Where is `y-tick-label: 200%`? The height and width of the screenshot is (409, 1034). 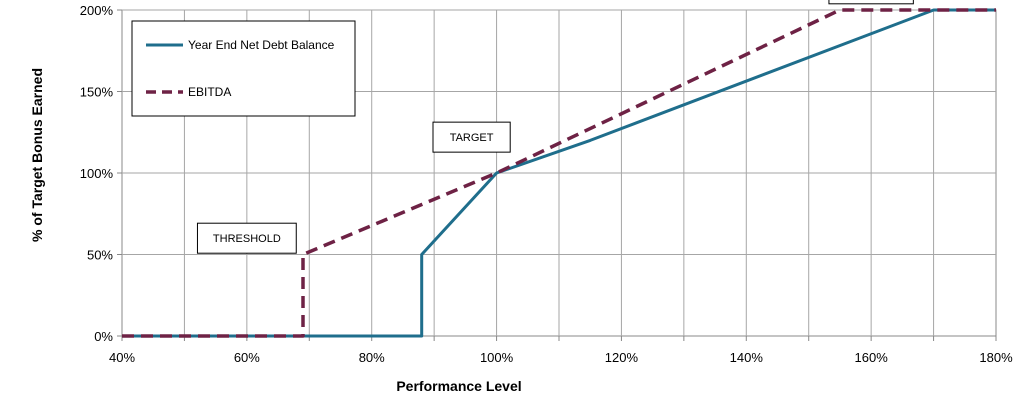 y-tick-label: 200% is located at coordinates (97, 10).